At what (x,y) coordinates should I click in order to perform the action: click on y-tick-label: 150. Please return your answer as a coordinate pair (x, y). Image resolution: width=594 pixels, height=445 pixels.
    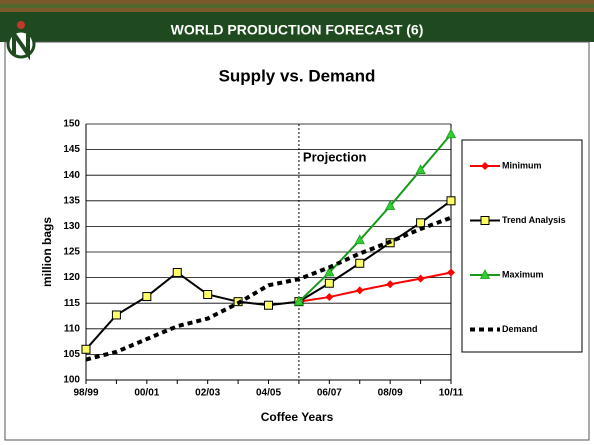
    Looking at the image, I should click on (71, 124).